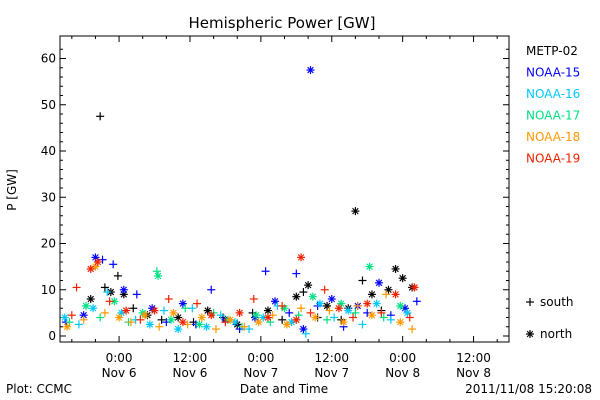 The image size is (600, 400). What do you see at coordinates (48, 244) in the screenshot?
I see `y-tick-label: 20` at bounding box center [48, 244].